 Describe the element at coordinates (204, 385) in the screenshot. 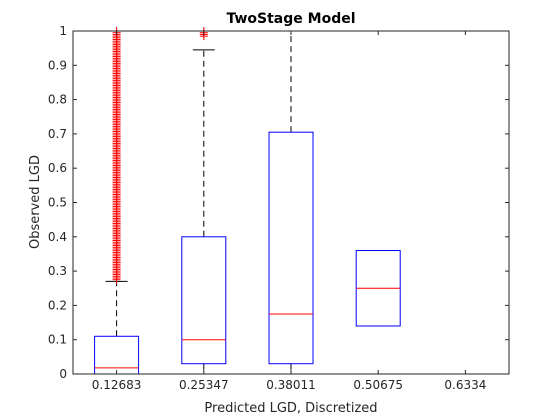

I see `x-tick-label: 0.25347` at that location.